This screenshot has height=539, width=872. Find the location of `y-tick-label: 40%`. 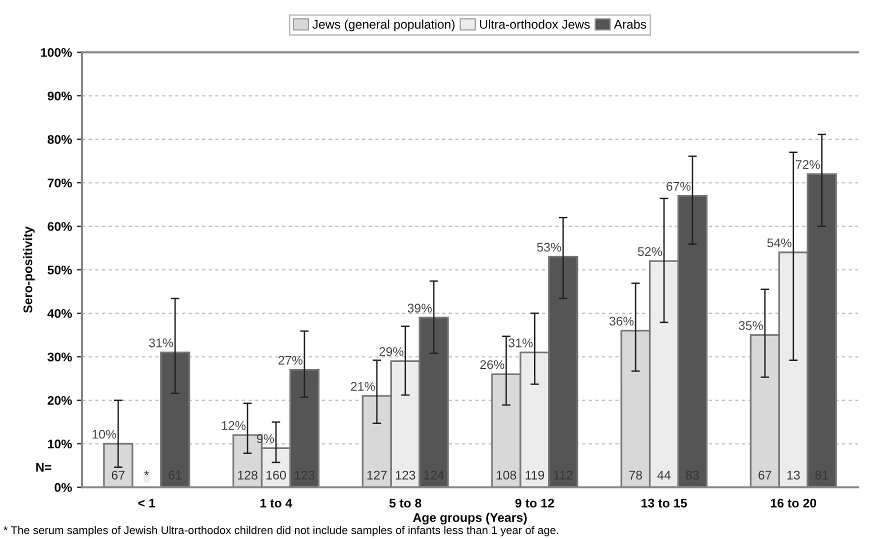

y-tick-label: 40% is located at coordinates (59, 313).